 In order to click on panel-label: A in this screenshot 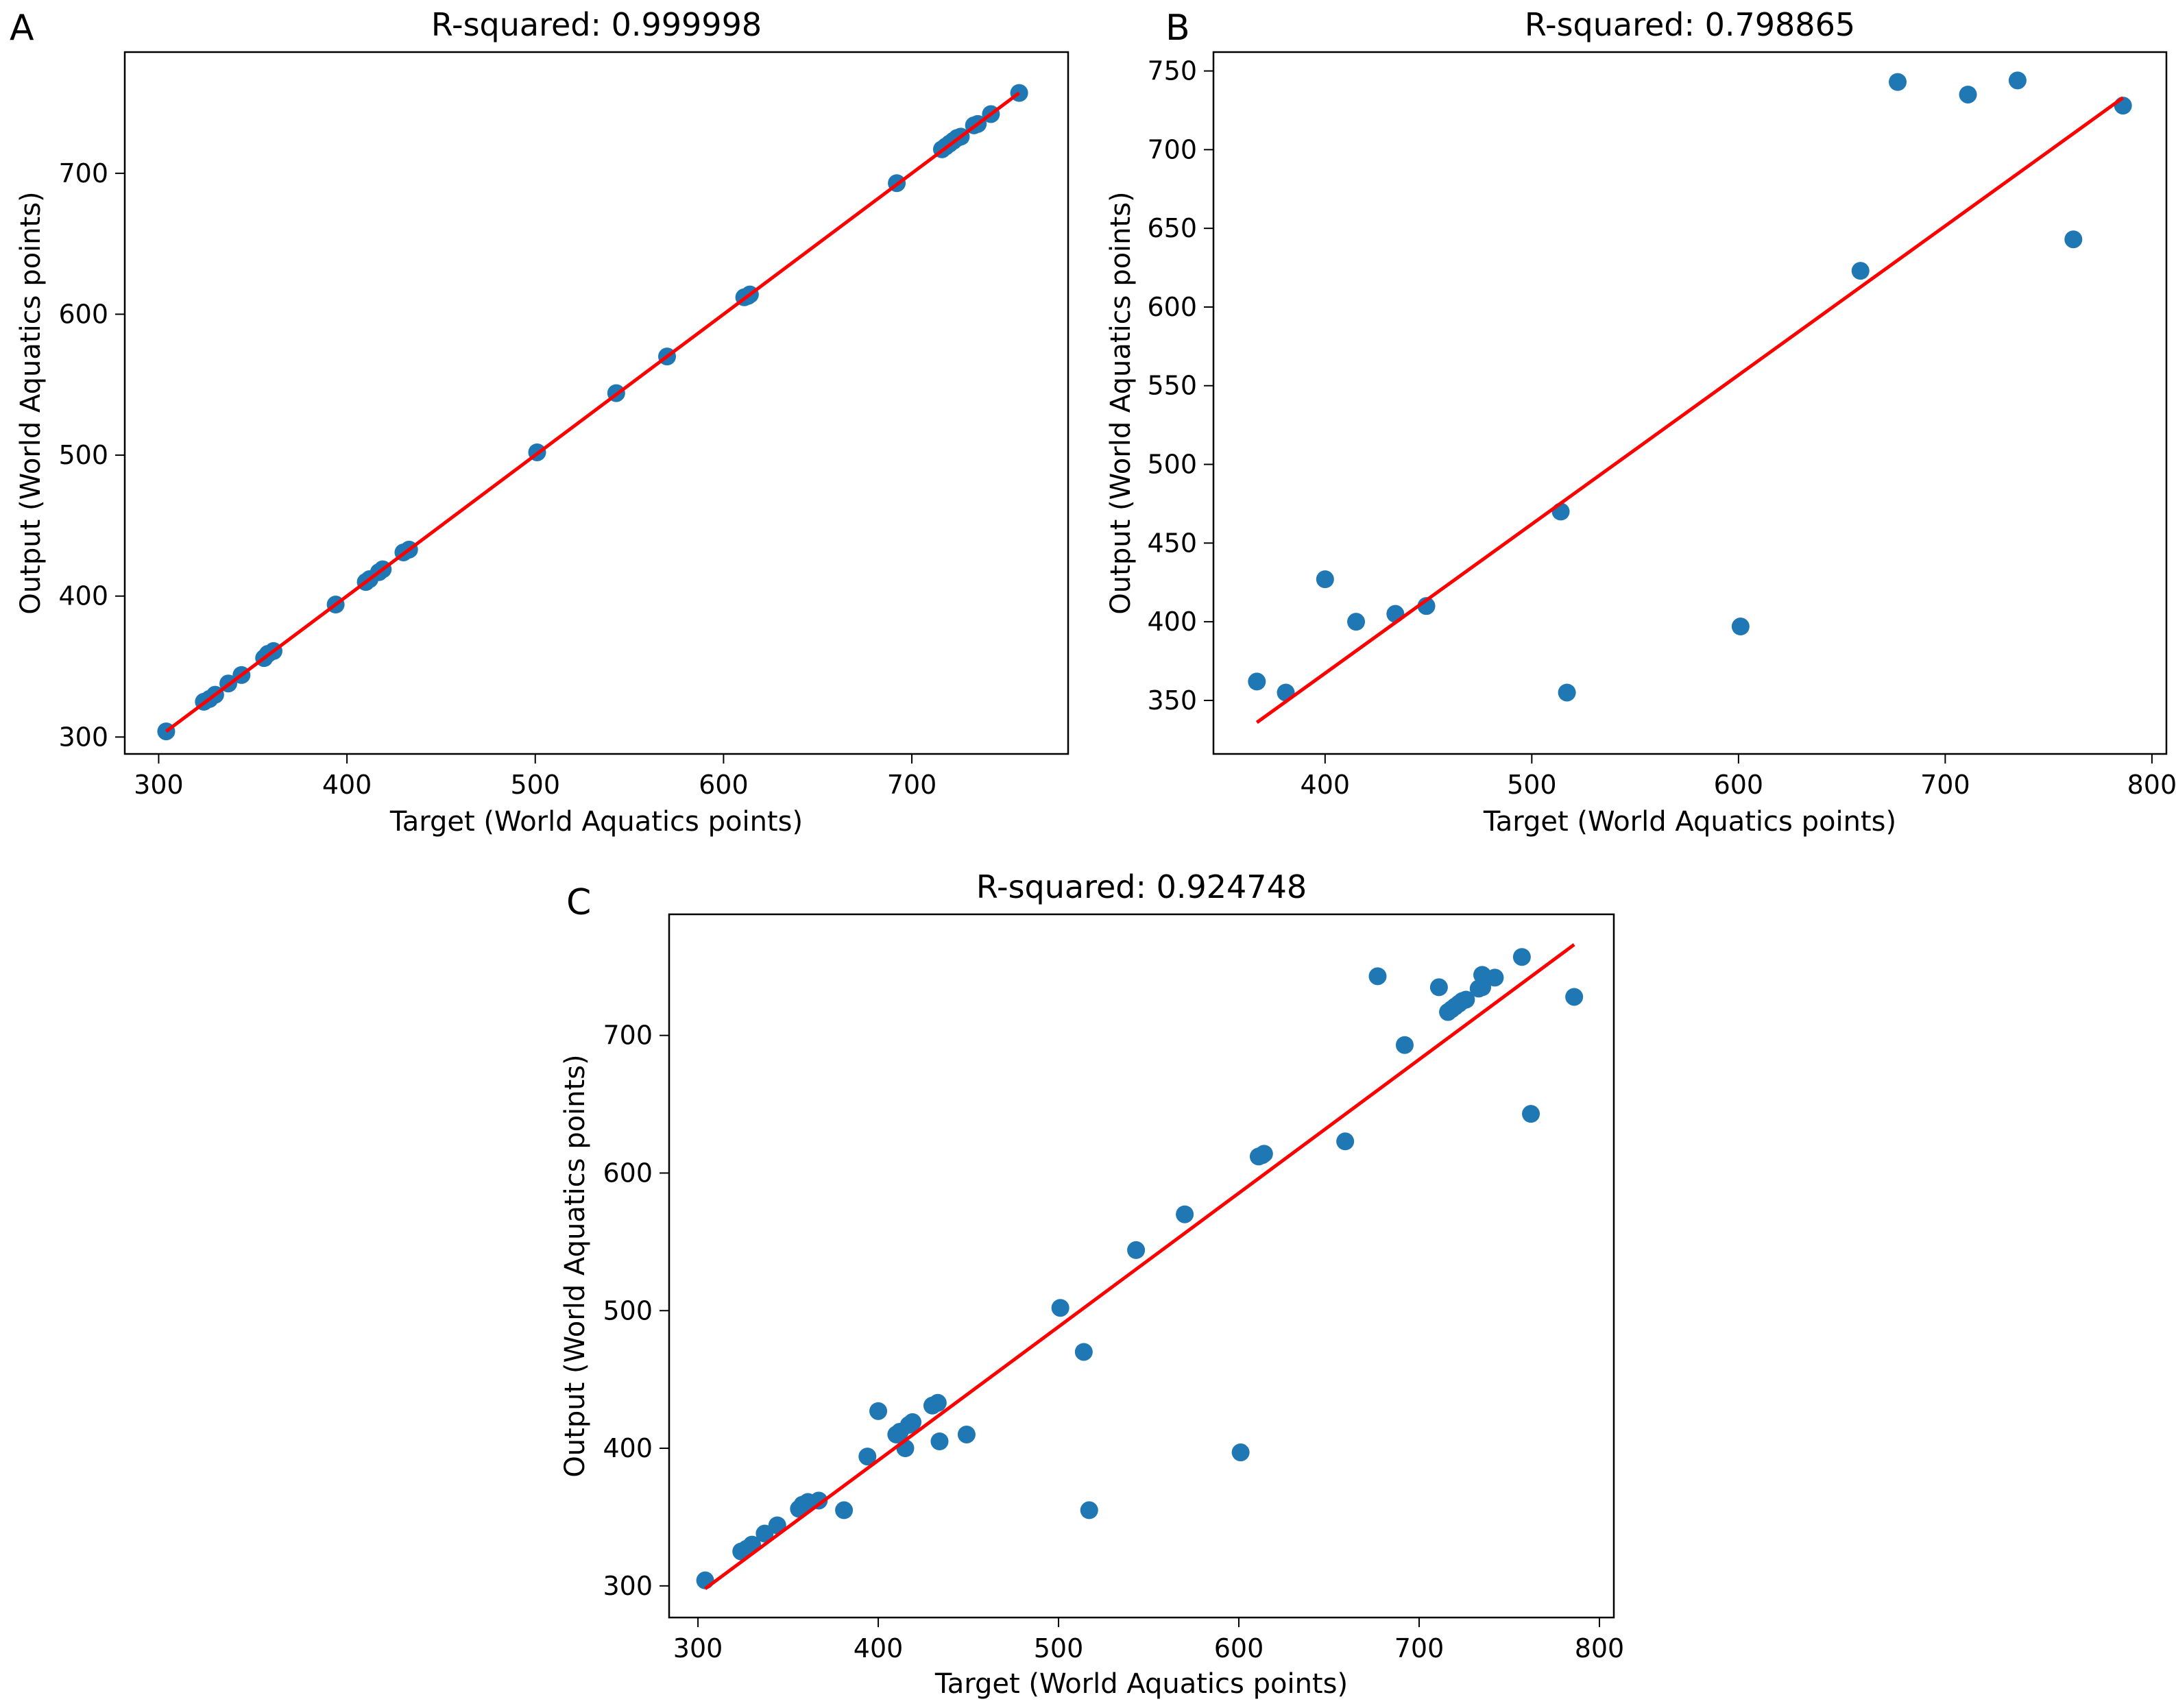, I will do `click(22, 29)`.